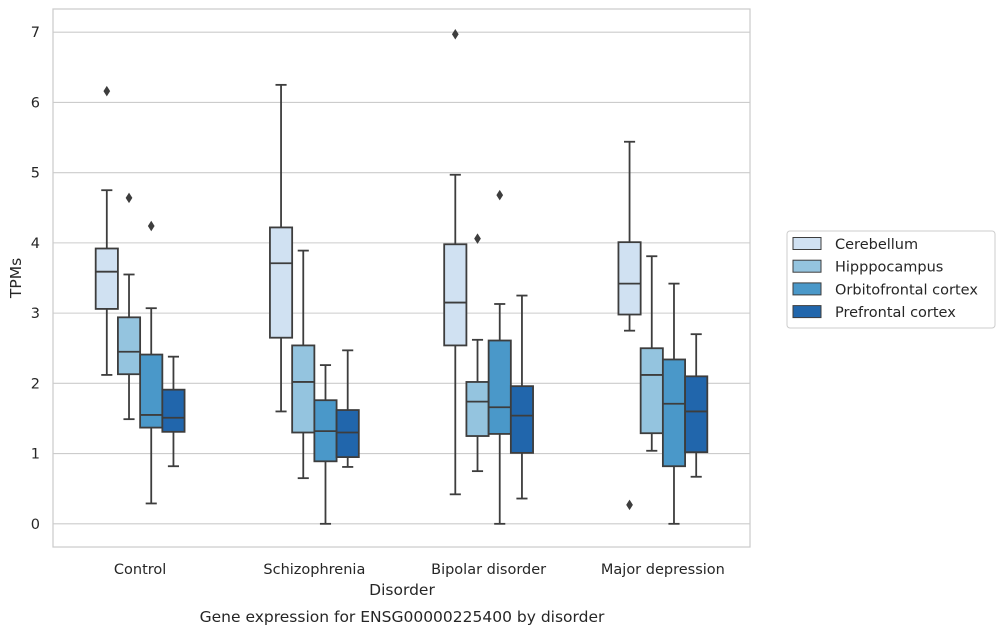 The image size is (1003, 634). Describe the element at coordinates (876, 245) in the screenshot. I see `legend-label: Cerebellum` at that location.